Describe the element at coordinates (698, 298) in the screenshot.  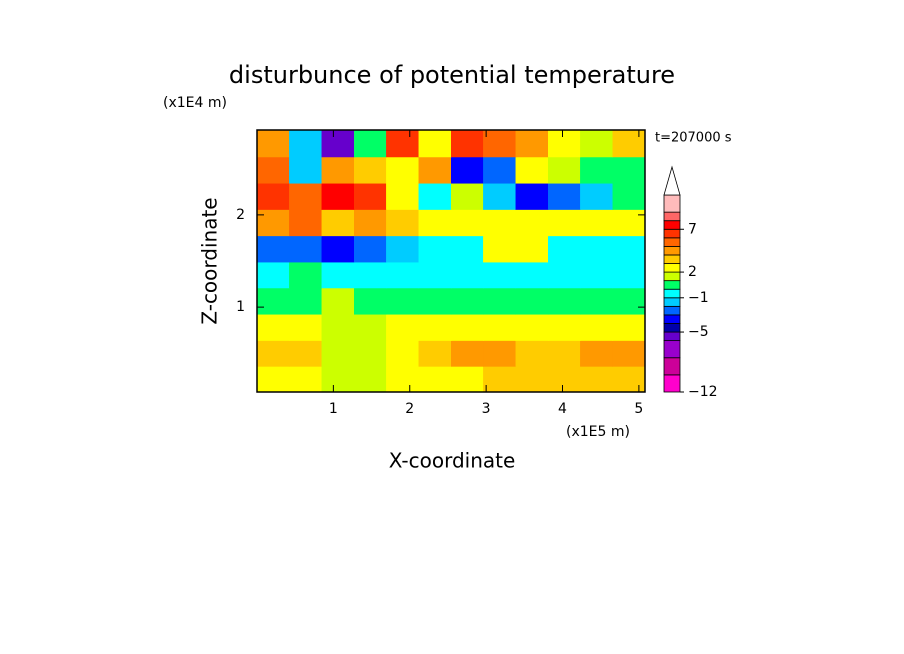
I see `colorbar-label: −1` at that location.